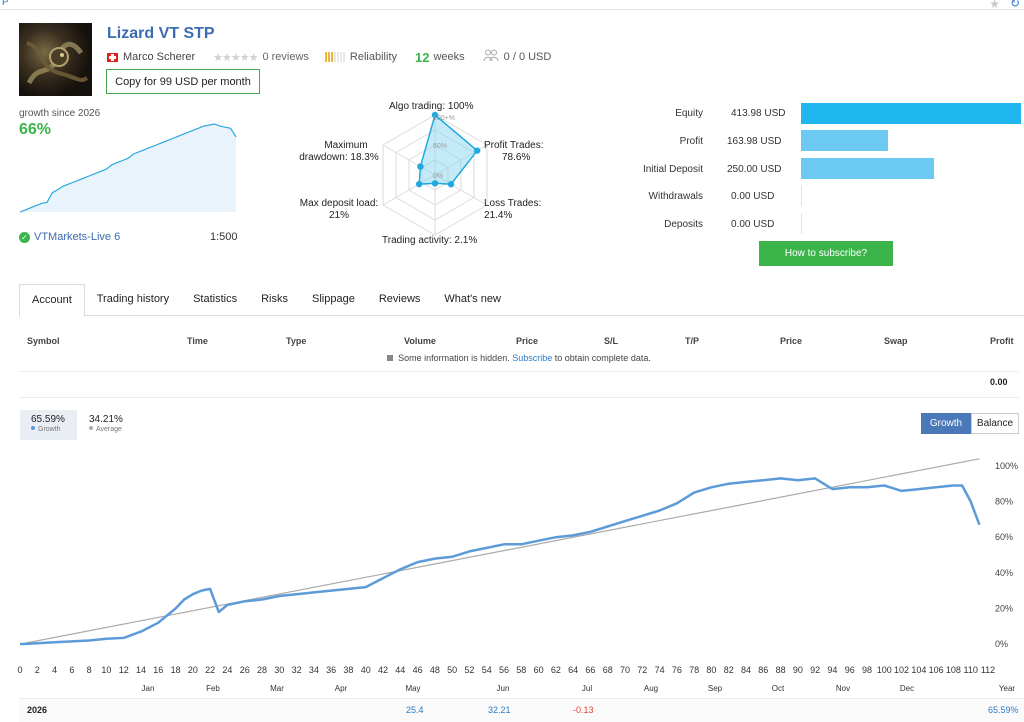 The image size is (1024, 722). Describe the element at coordinates (689, 113) in the screenshot. I see `equity-label: Equity` at that location.